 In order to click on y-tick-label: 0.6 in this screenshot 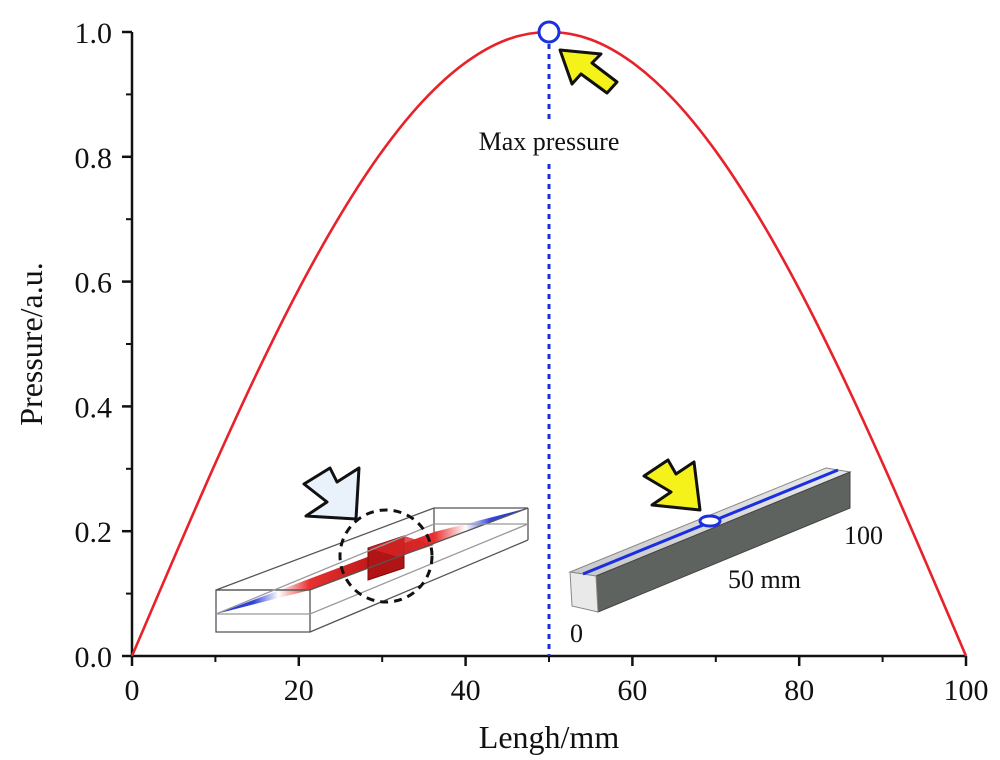, I will do `click(94, 283)`.